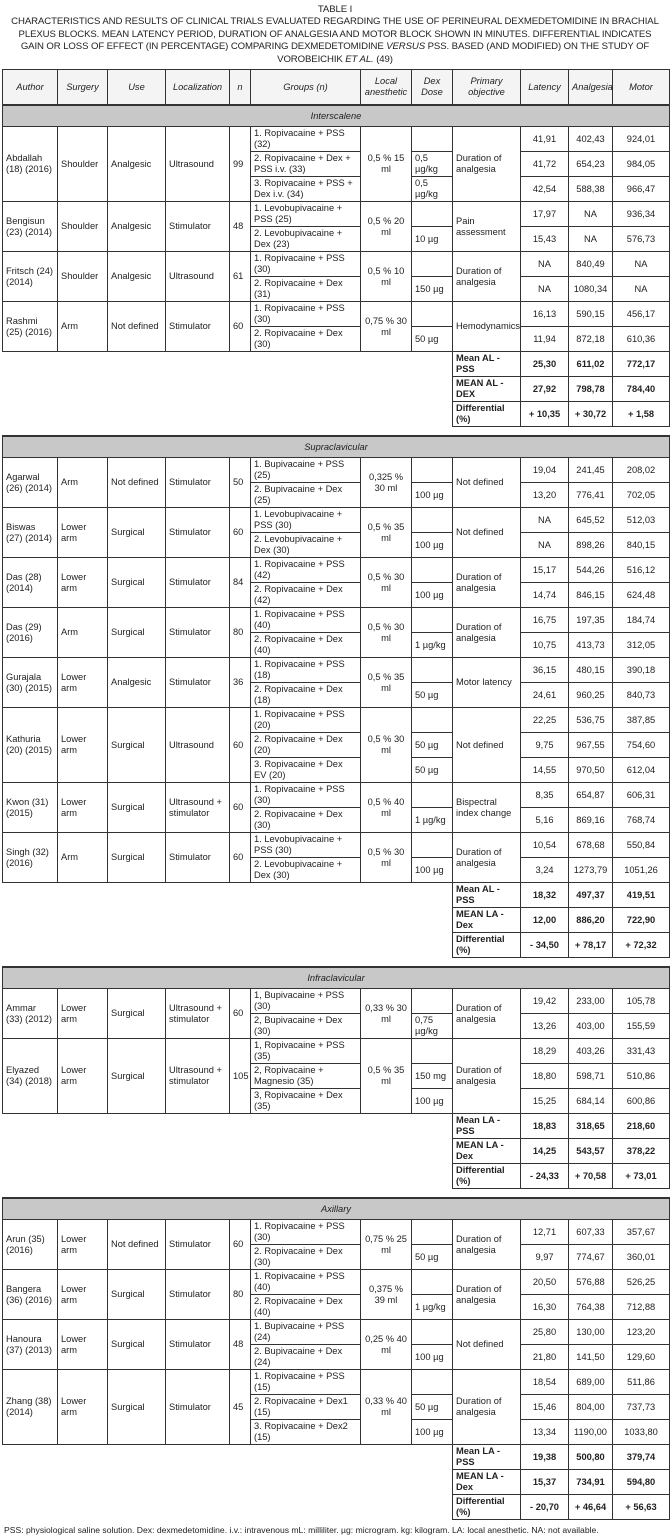 The width and height of the screenshot is (670, 1540). Describe the element at coordinates (590, 670) in the screenshot. I see `analgesia-cell: 480,15` at that location.